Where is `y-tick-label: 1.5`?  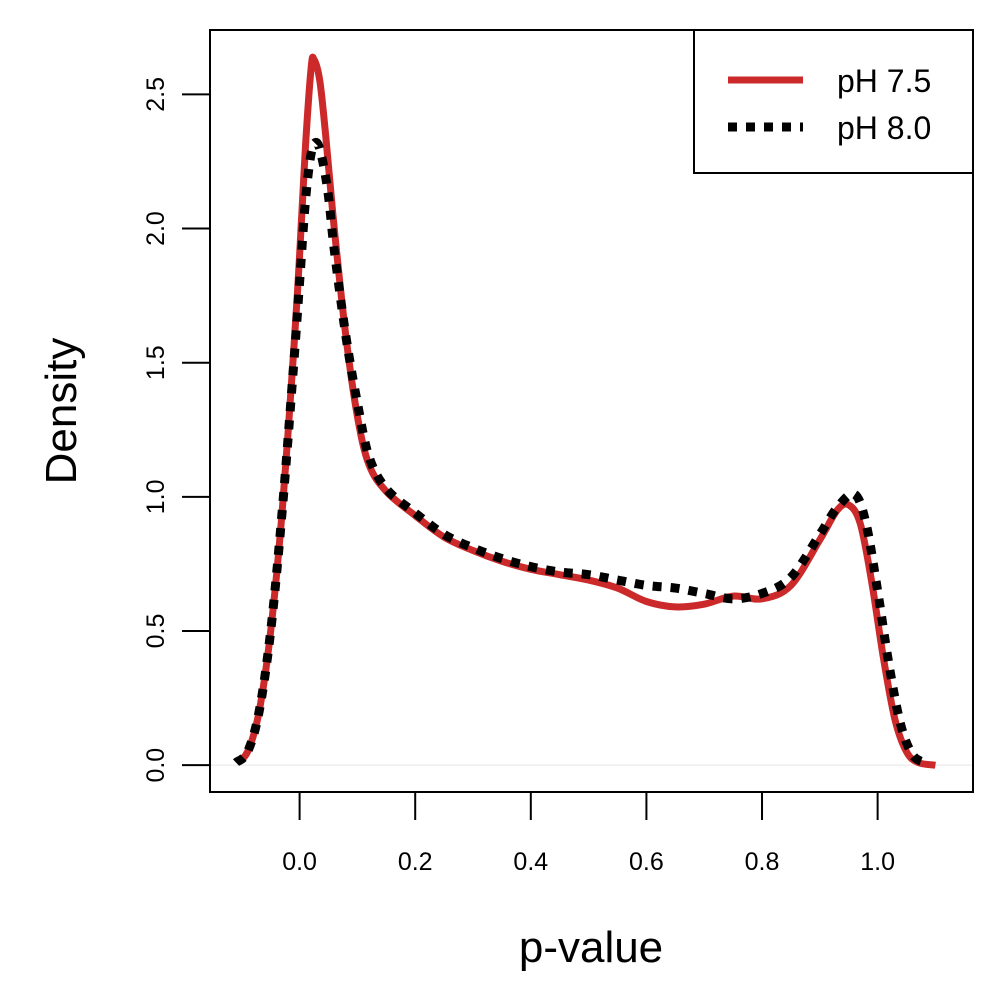 y-tick-label: 1.5 is located at coordinates (156, 362).